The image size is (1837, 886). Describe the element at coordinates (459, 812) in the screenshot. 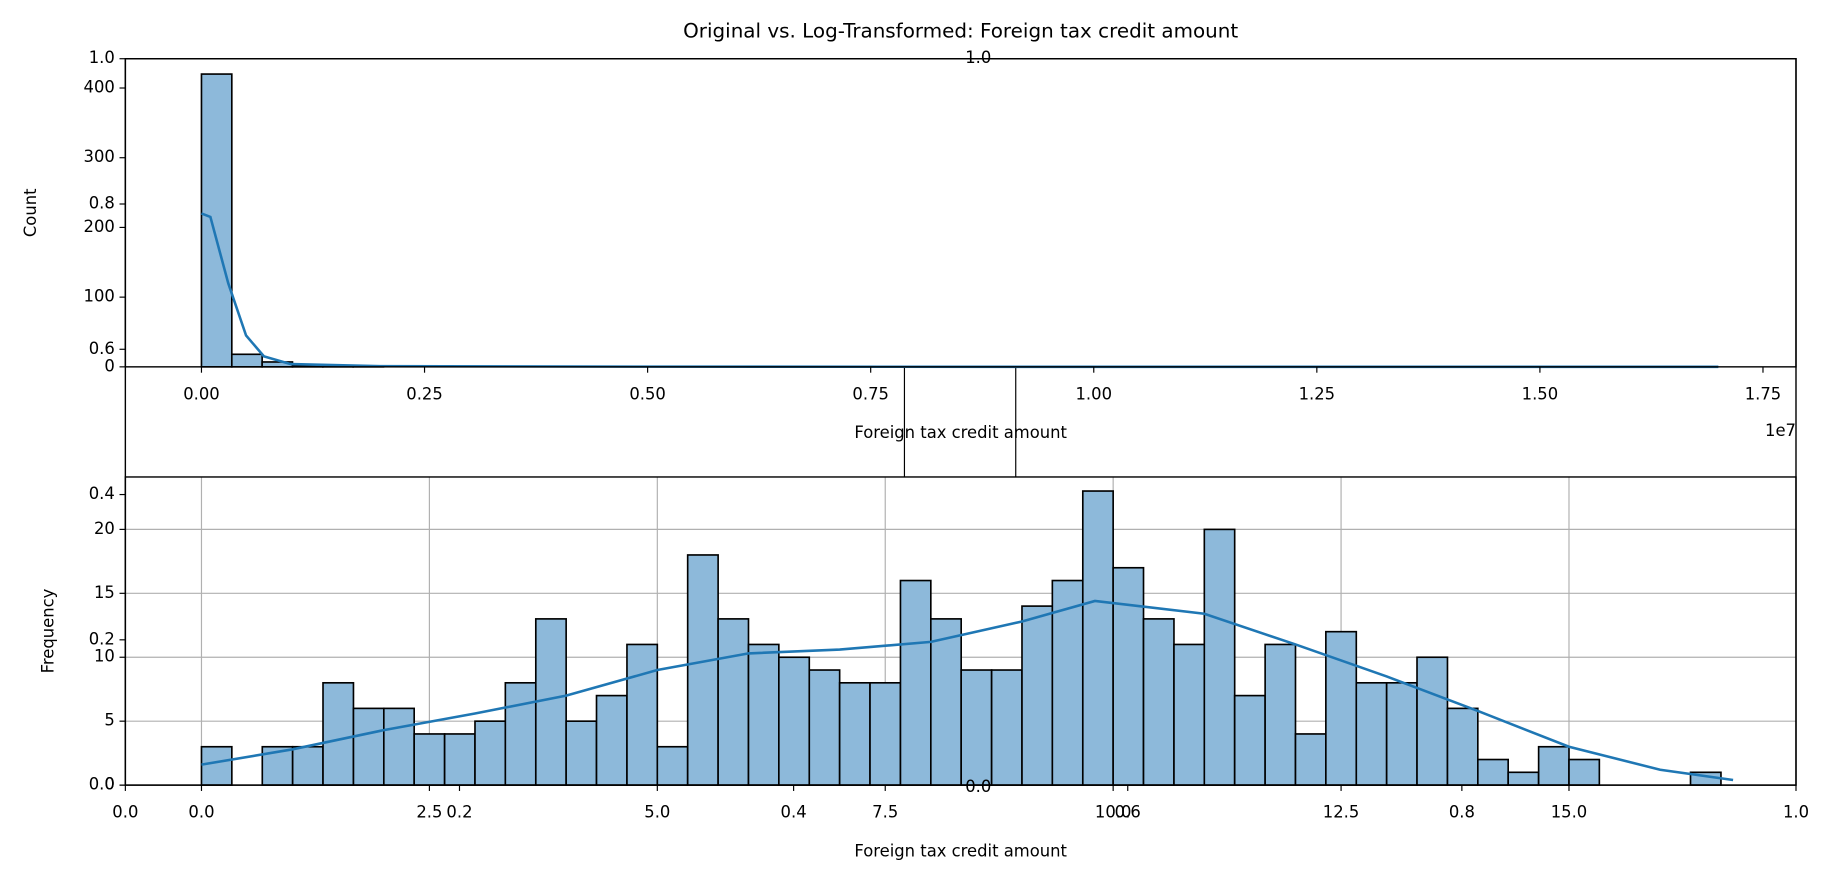

I see `x-tick-label: 0.2` at that location.